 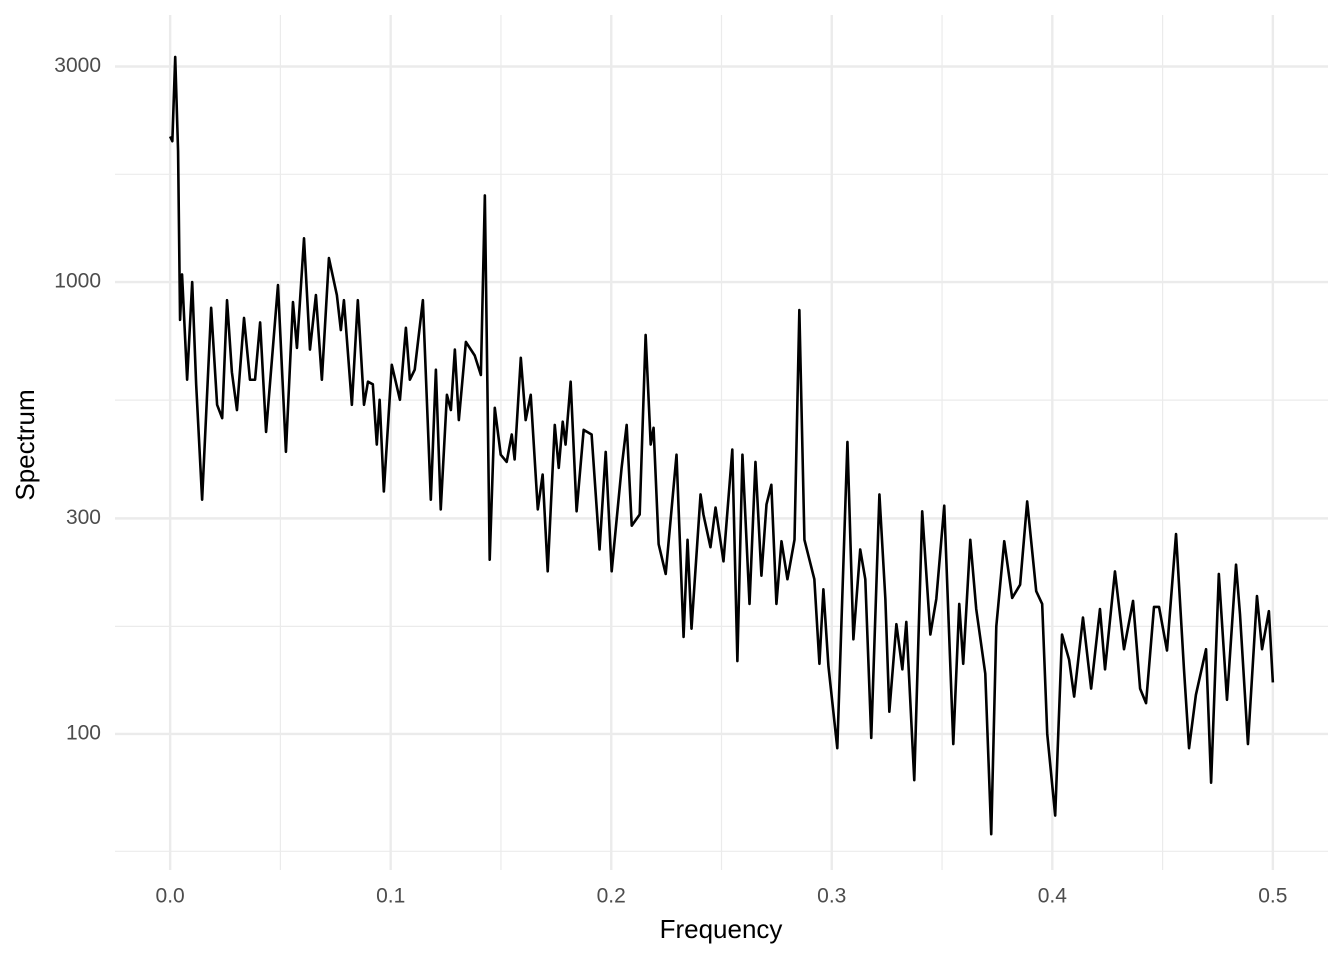 What do you see at coordinates (611, 896) in the screenshot?
I see `x-tick-label: 0.2` at bounding box center [611, 896].